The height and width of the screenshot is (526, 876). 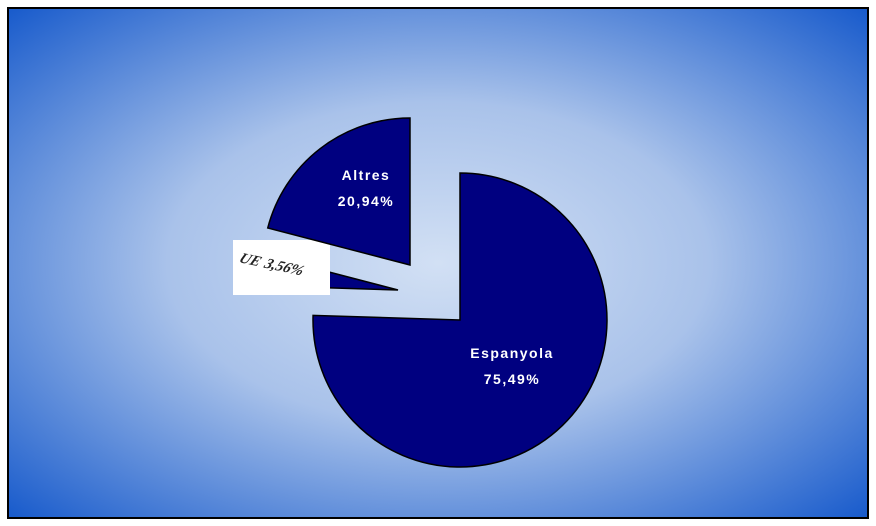 I want to click on slice-value-label: 20,94%, so click(x=366, y=201).